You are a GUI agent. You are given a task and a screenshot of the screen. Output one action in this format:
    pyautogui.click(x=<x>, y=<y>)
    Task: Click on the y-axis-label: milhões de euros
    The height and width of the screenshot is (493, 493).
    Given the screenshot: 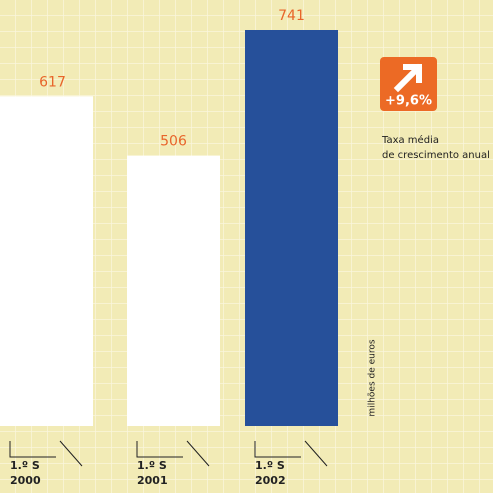 What is the action you would take?
    pyautogui.click(x=373, y=377)
    